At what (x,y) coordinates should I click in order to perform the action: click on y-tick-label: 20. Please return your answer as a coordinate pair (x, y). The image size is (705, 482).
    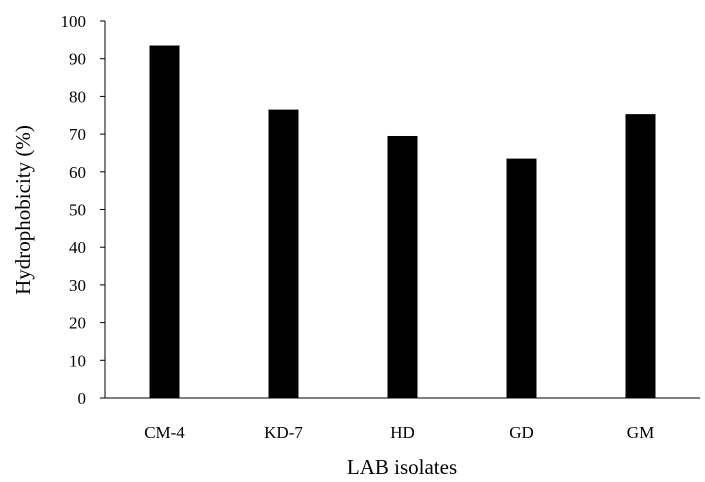
    Looking at the image, I should click on (77, 323).